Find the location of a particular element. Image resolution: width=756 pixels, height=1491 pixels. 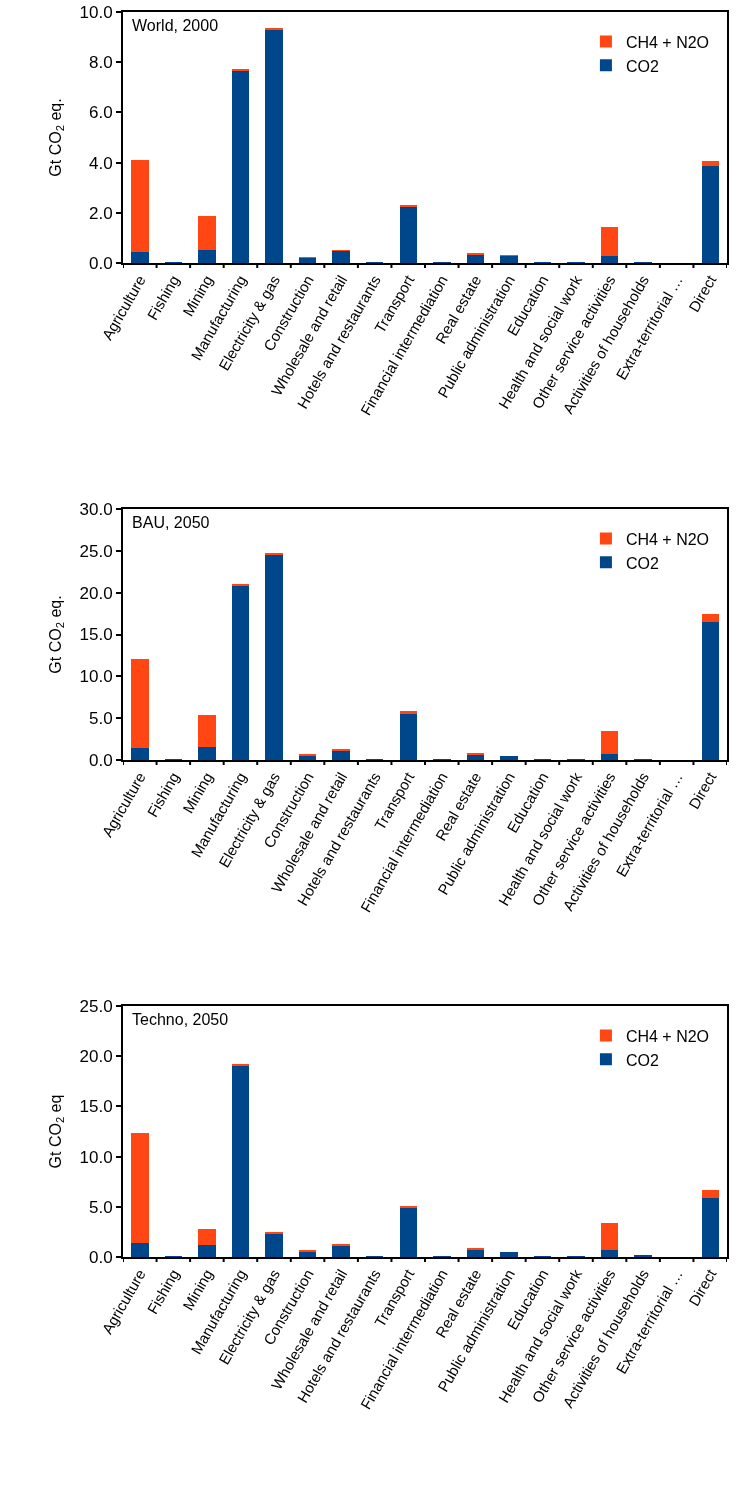

y-tick-label: 30.0 is located at coordinates (96, 509).